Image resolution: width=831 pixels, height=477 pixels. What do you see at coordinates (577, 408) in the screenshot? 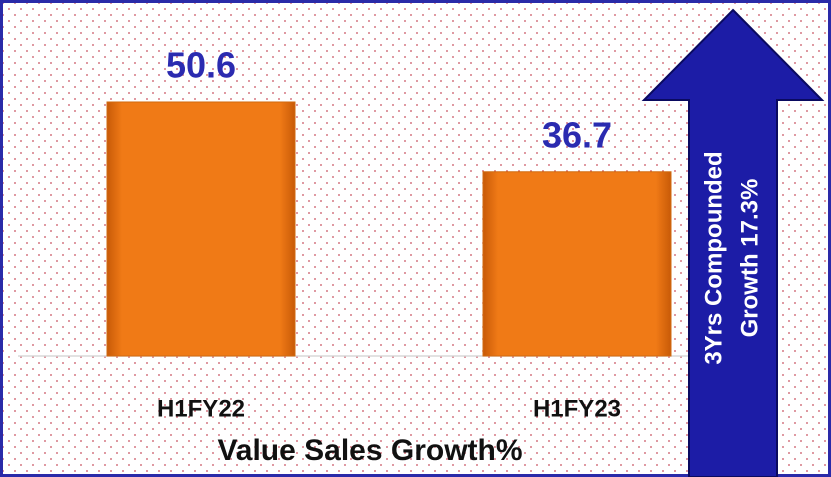
I see `x-tick-label: H1FY23` at bounding box center [577, 408].